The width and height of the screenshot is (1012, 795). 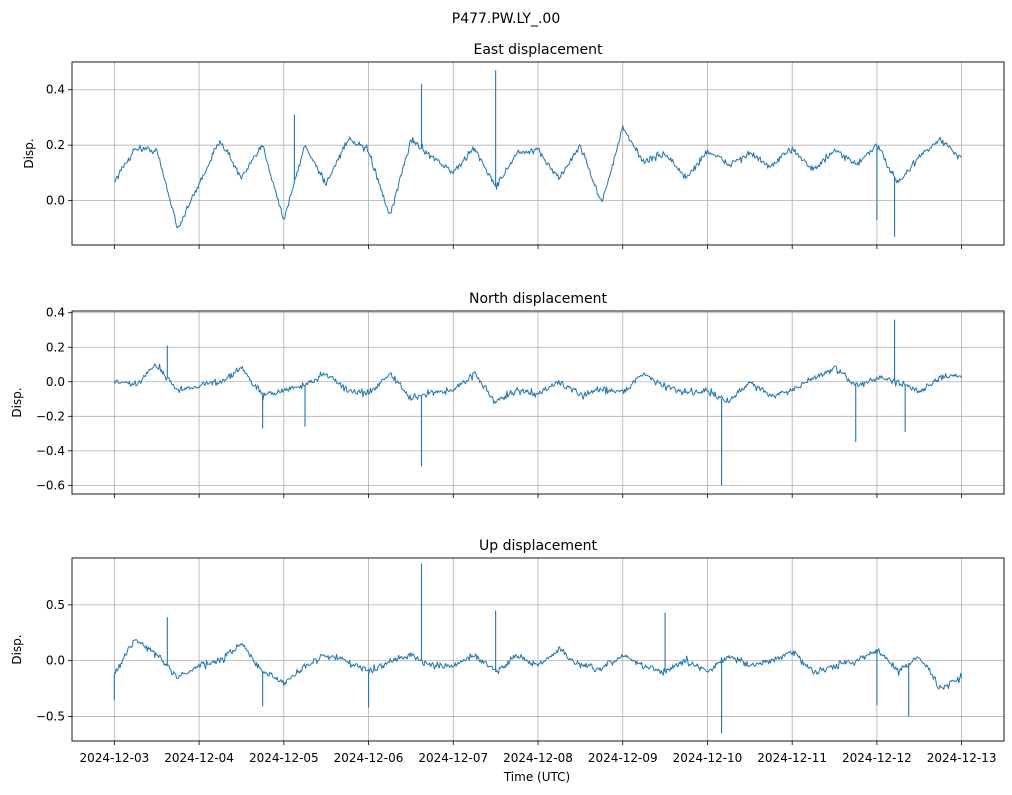 What do you see at coordinates (538, 299) in the screenshot?
I see `subplot-title: North displacement` at bounding box center [538, 299].